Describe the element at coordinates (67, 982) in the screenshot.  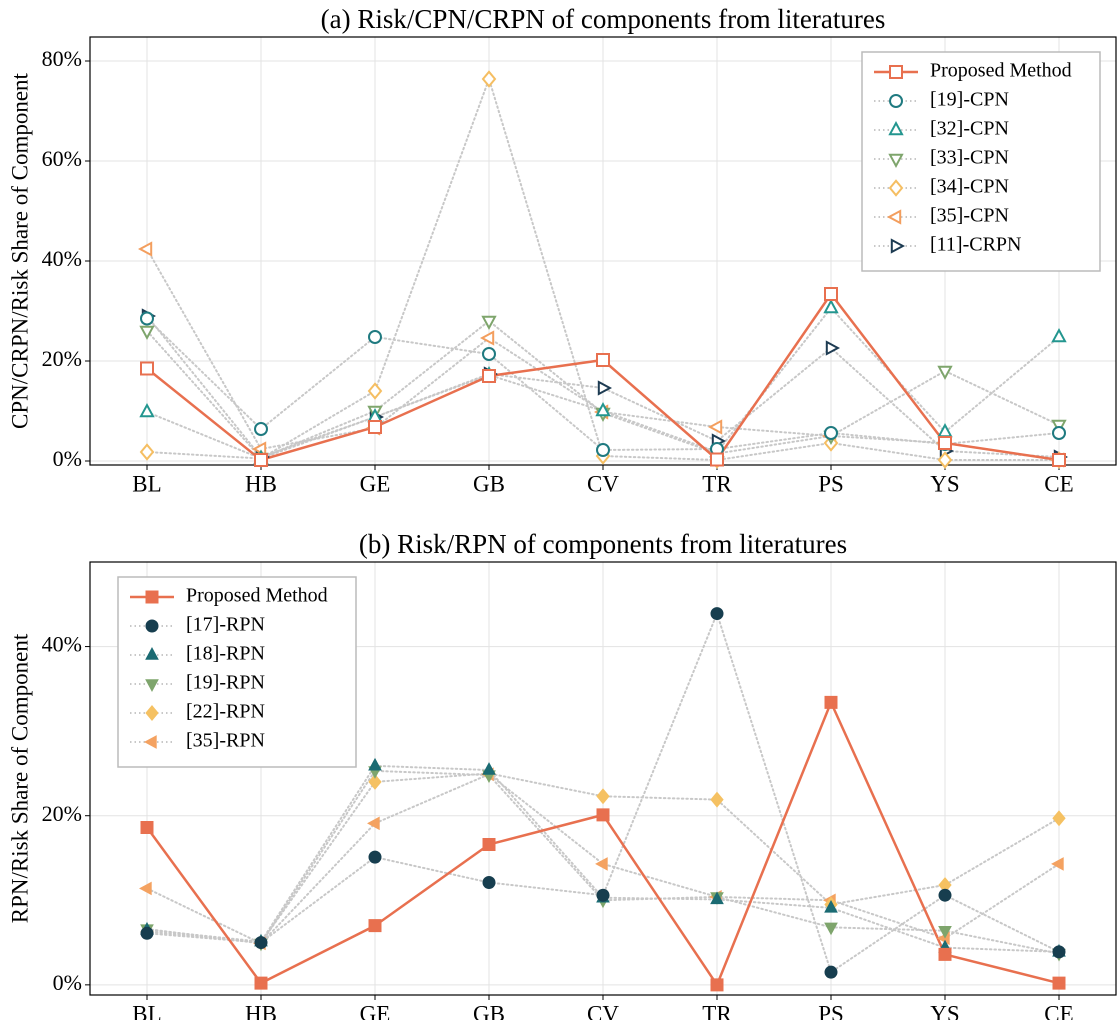
I see `y-tick-label: 0%` at that location.